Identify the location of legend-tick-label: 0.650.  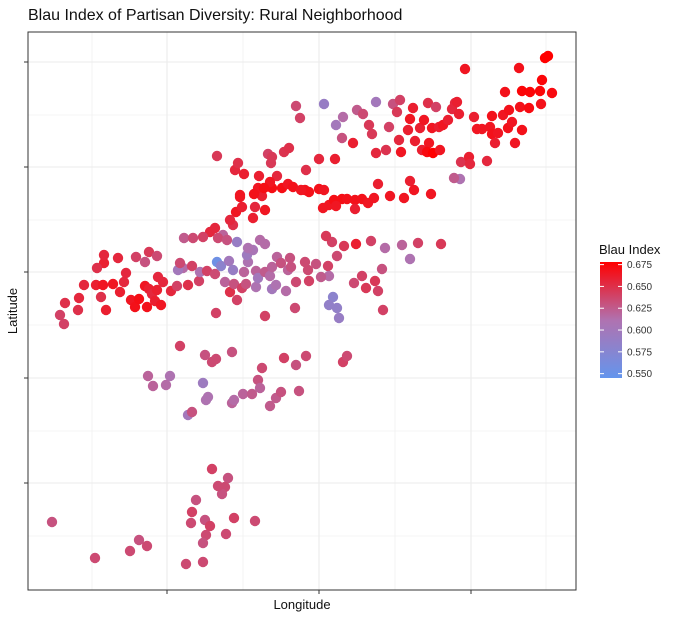
(639, 287).